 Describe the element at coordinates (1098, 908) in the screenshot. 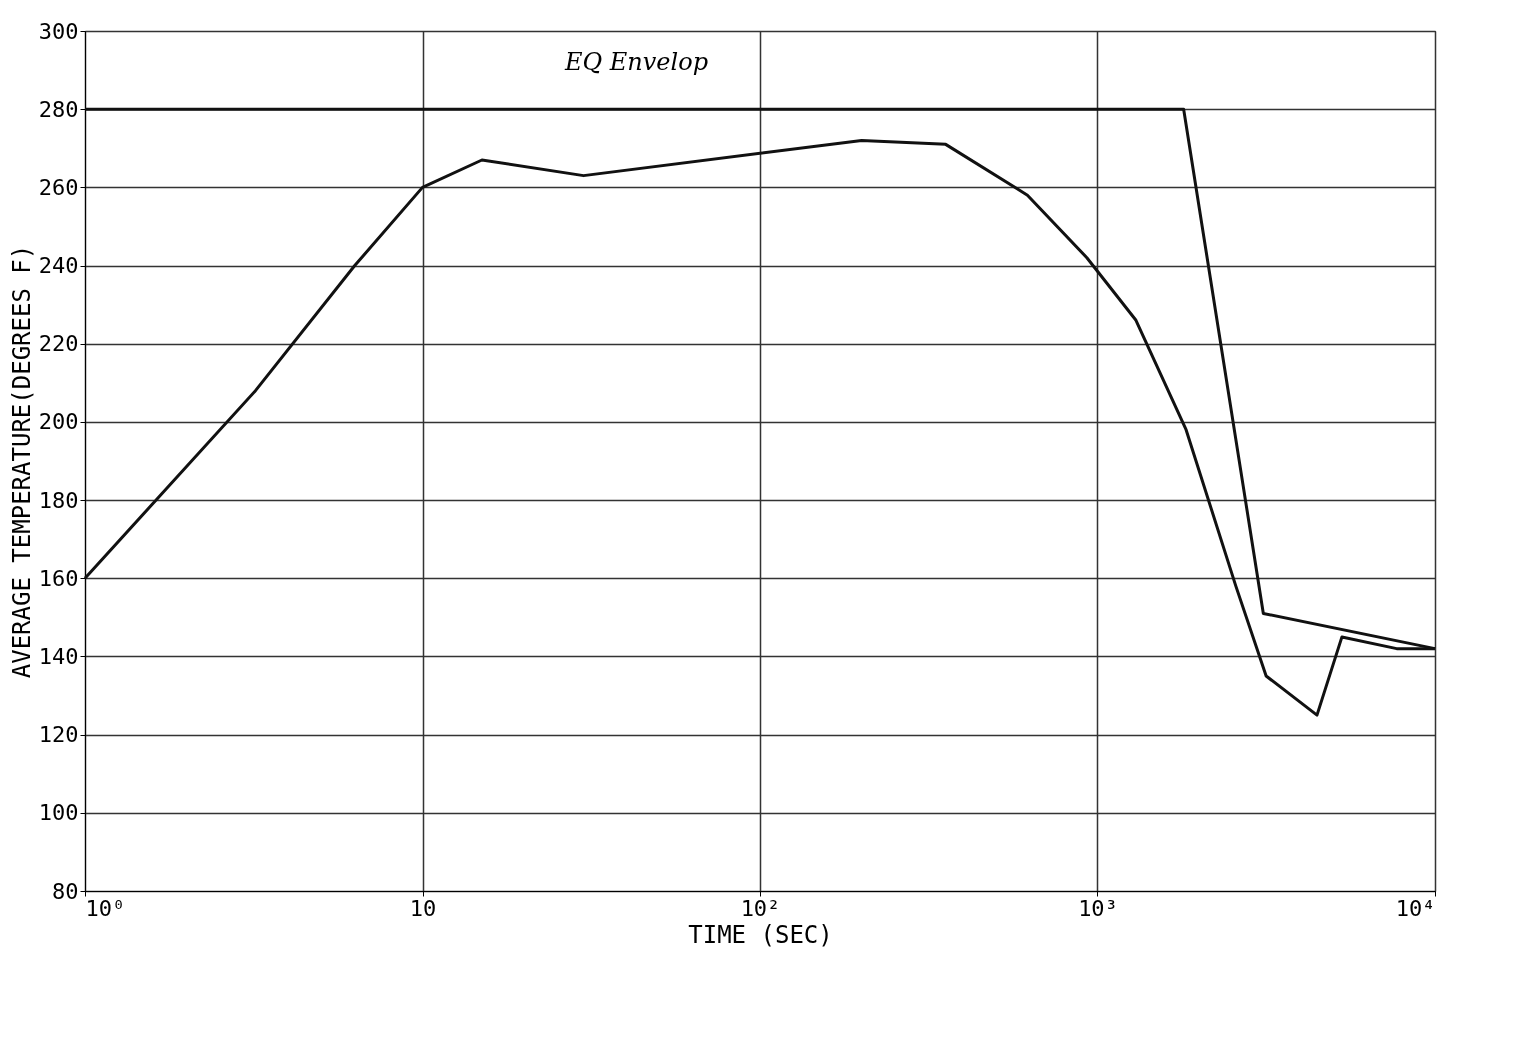

I see `x-tick-label: 10³` at that location.